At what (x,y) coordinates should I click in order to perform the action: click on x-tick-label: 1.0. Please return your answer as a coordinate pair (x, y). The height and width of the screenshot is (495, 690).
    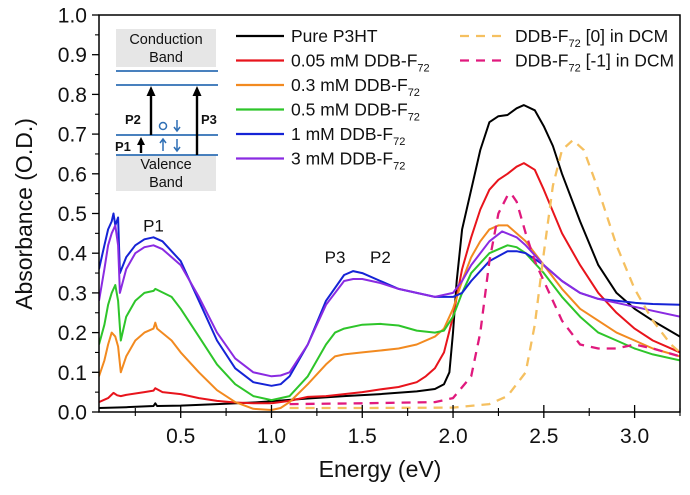
    Looking at the image, I should click on (271, 436).